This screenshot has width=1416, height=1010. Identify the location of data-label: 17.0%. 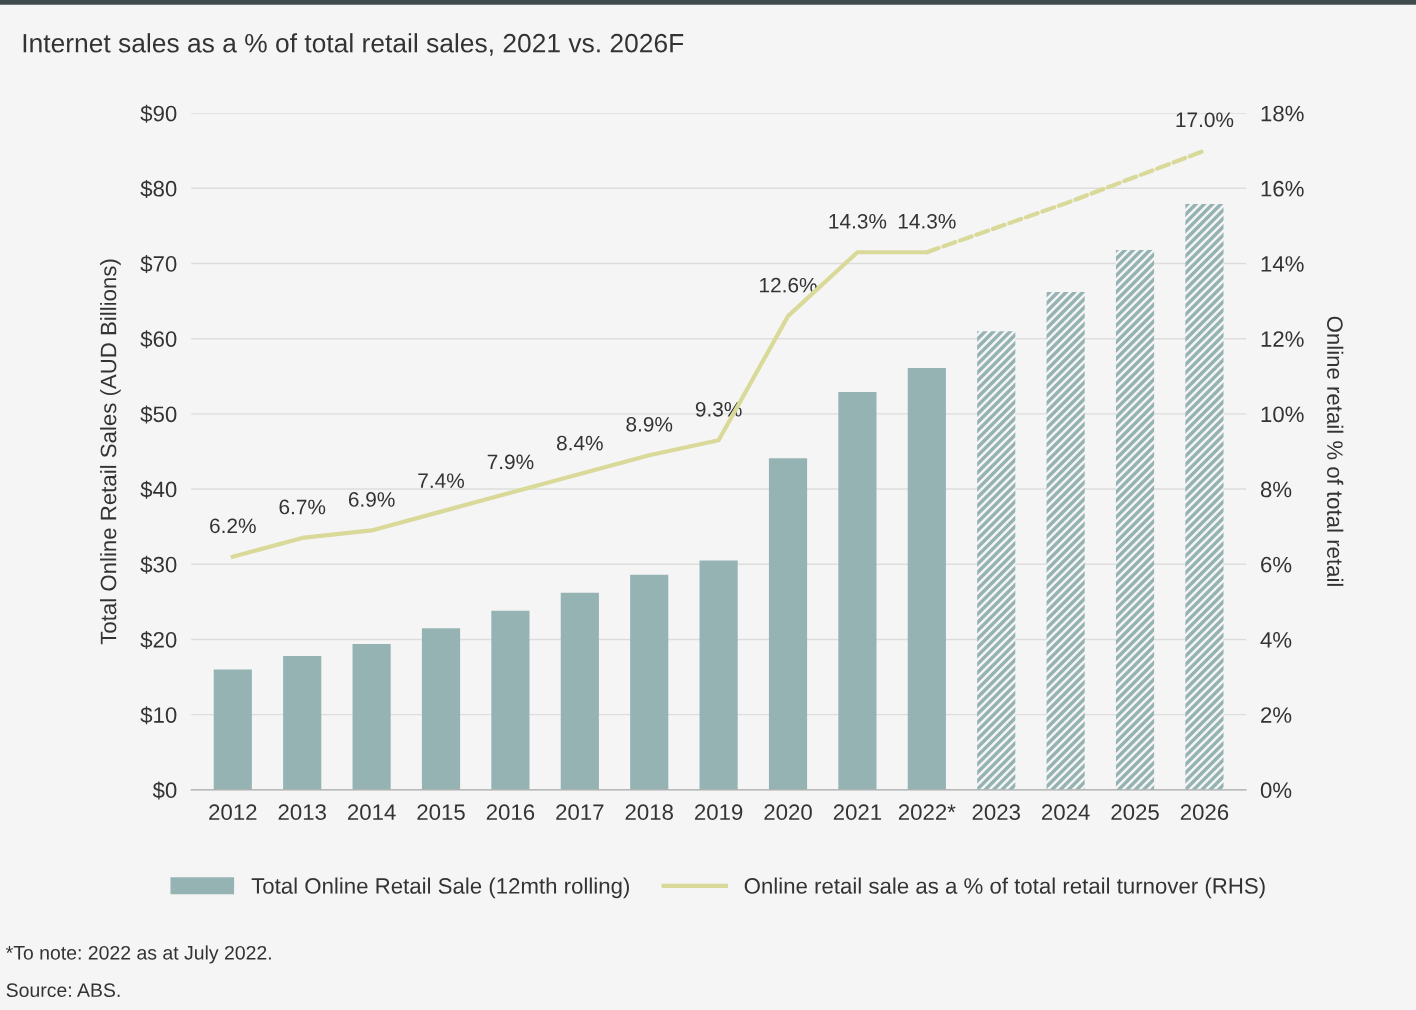
(1205, 120).